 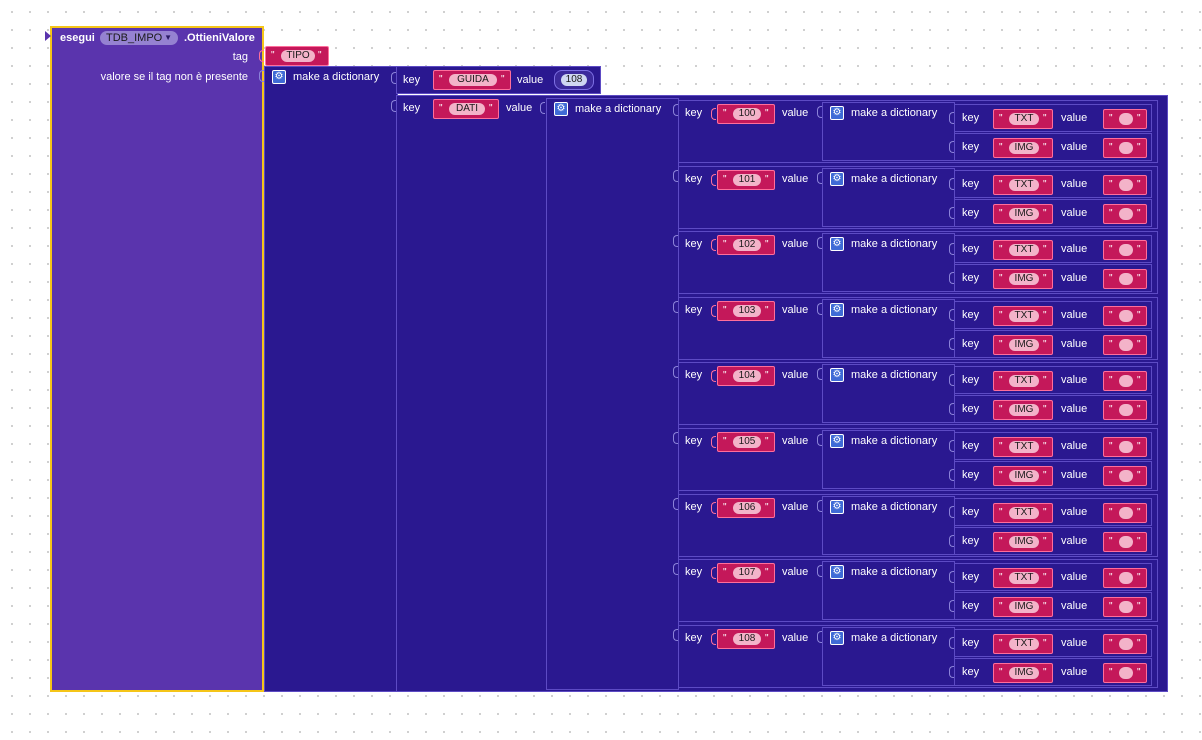 I want to click on text-value: 108, so click(x=747, y=639).